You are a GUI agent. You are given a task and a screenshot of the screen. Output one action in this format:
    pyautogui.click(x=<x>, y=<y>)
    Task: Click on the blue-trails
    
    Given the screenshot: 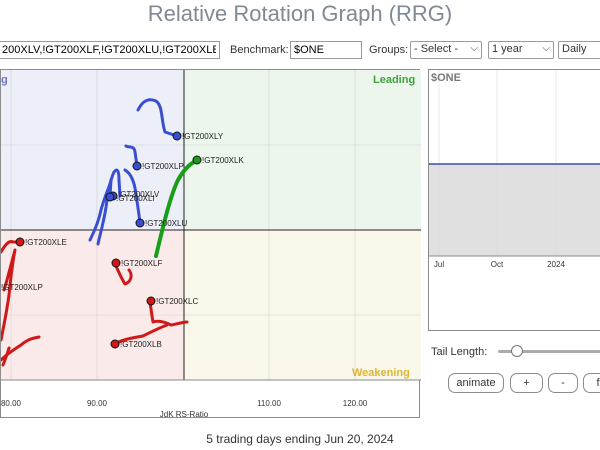 What is the action you would take?
    pyautogui.click(x=133, y=172)
    